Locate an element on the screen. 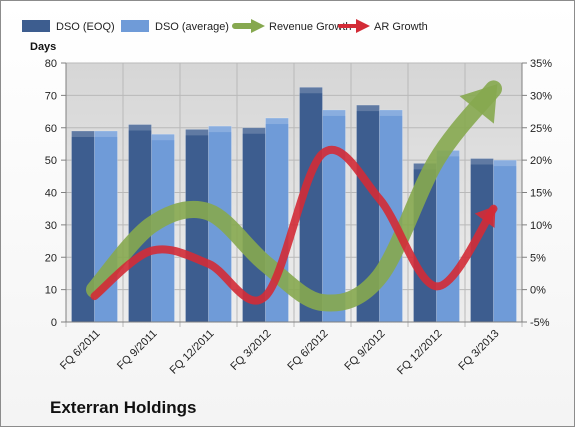 This screenshot has width=575, height=427. legend-swatch-dso-eoq- is located at coordinates (36, 26).